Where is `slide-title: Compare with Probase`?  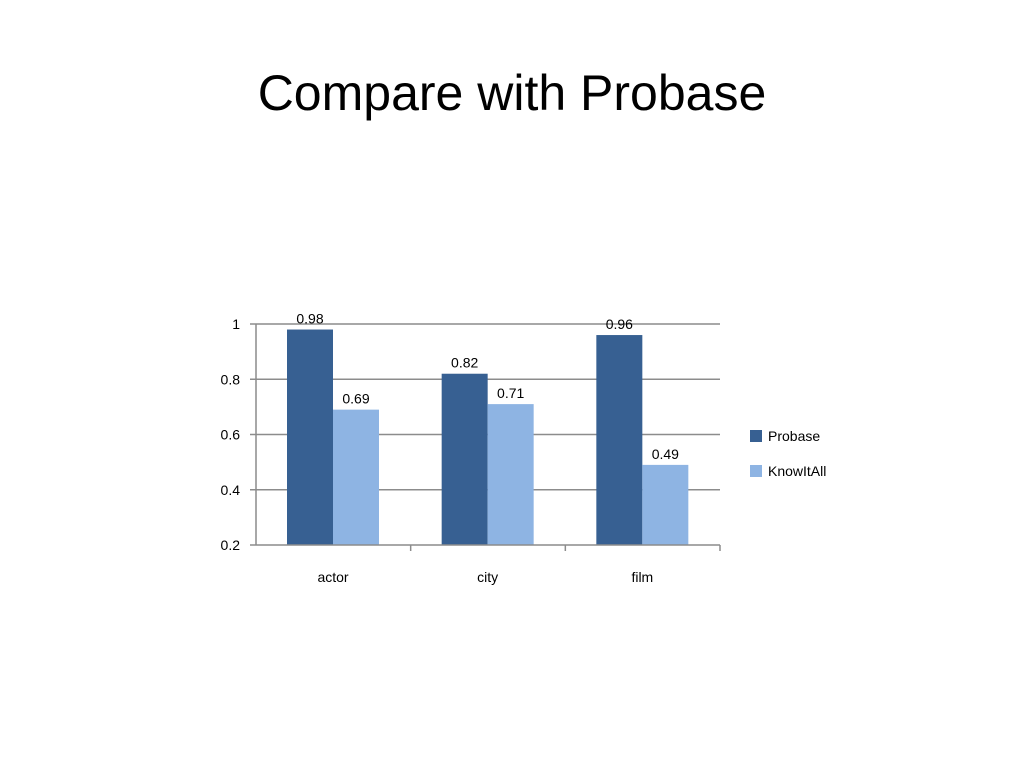 slide-title: Compare with Probase is located at coordinates (512, 93).